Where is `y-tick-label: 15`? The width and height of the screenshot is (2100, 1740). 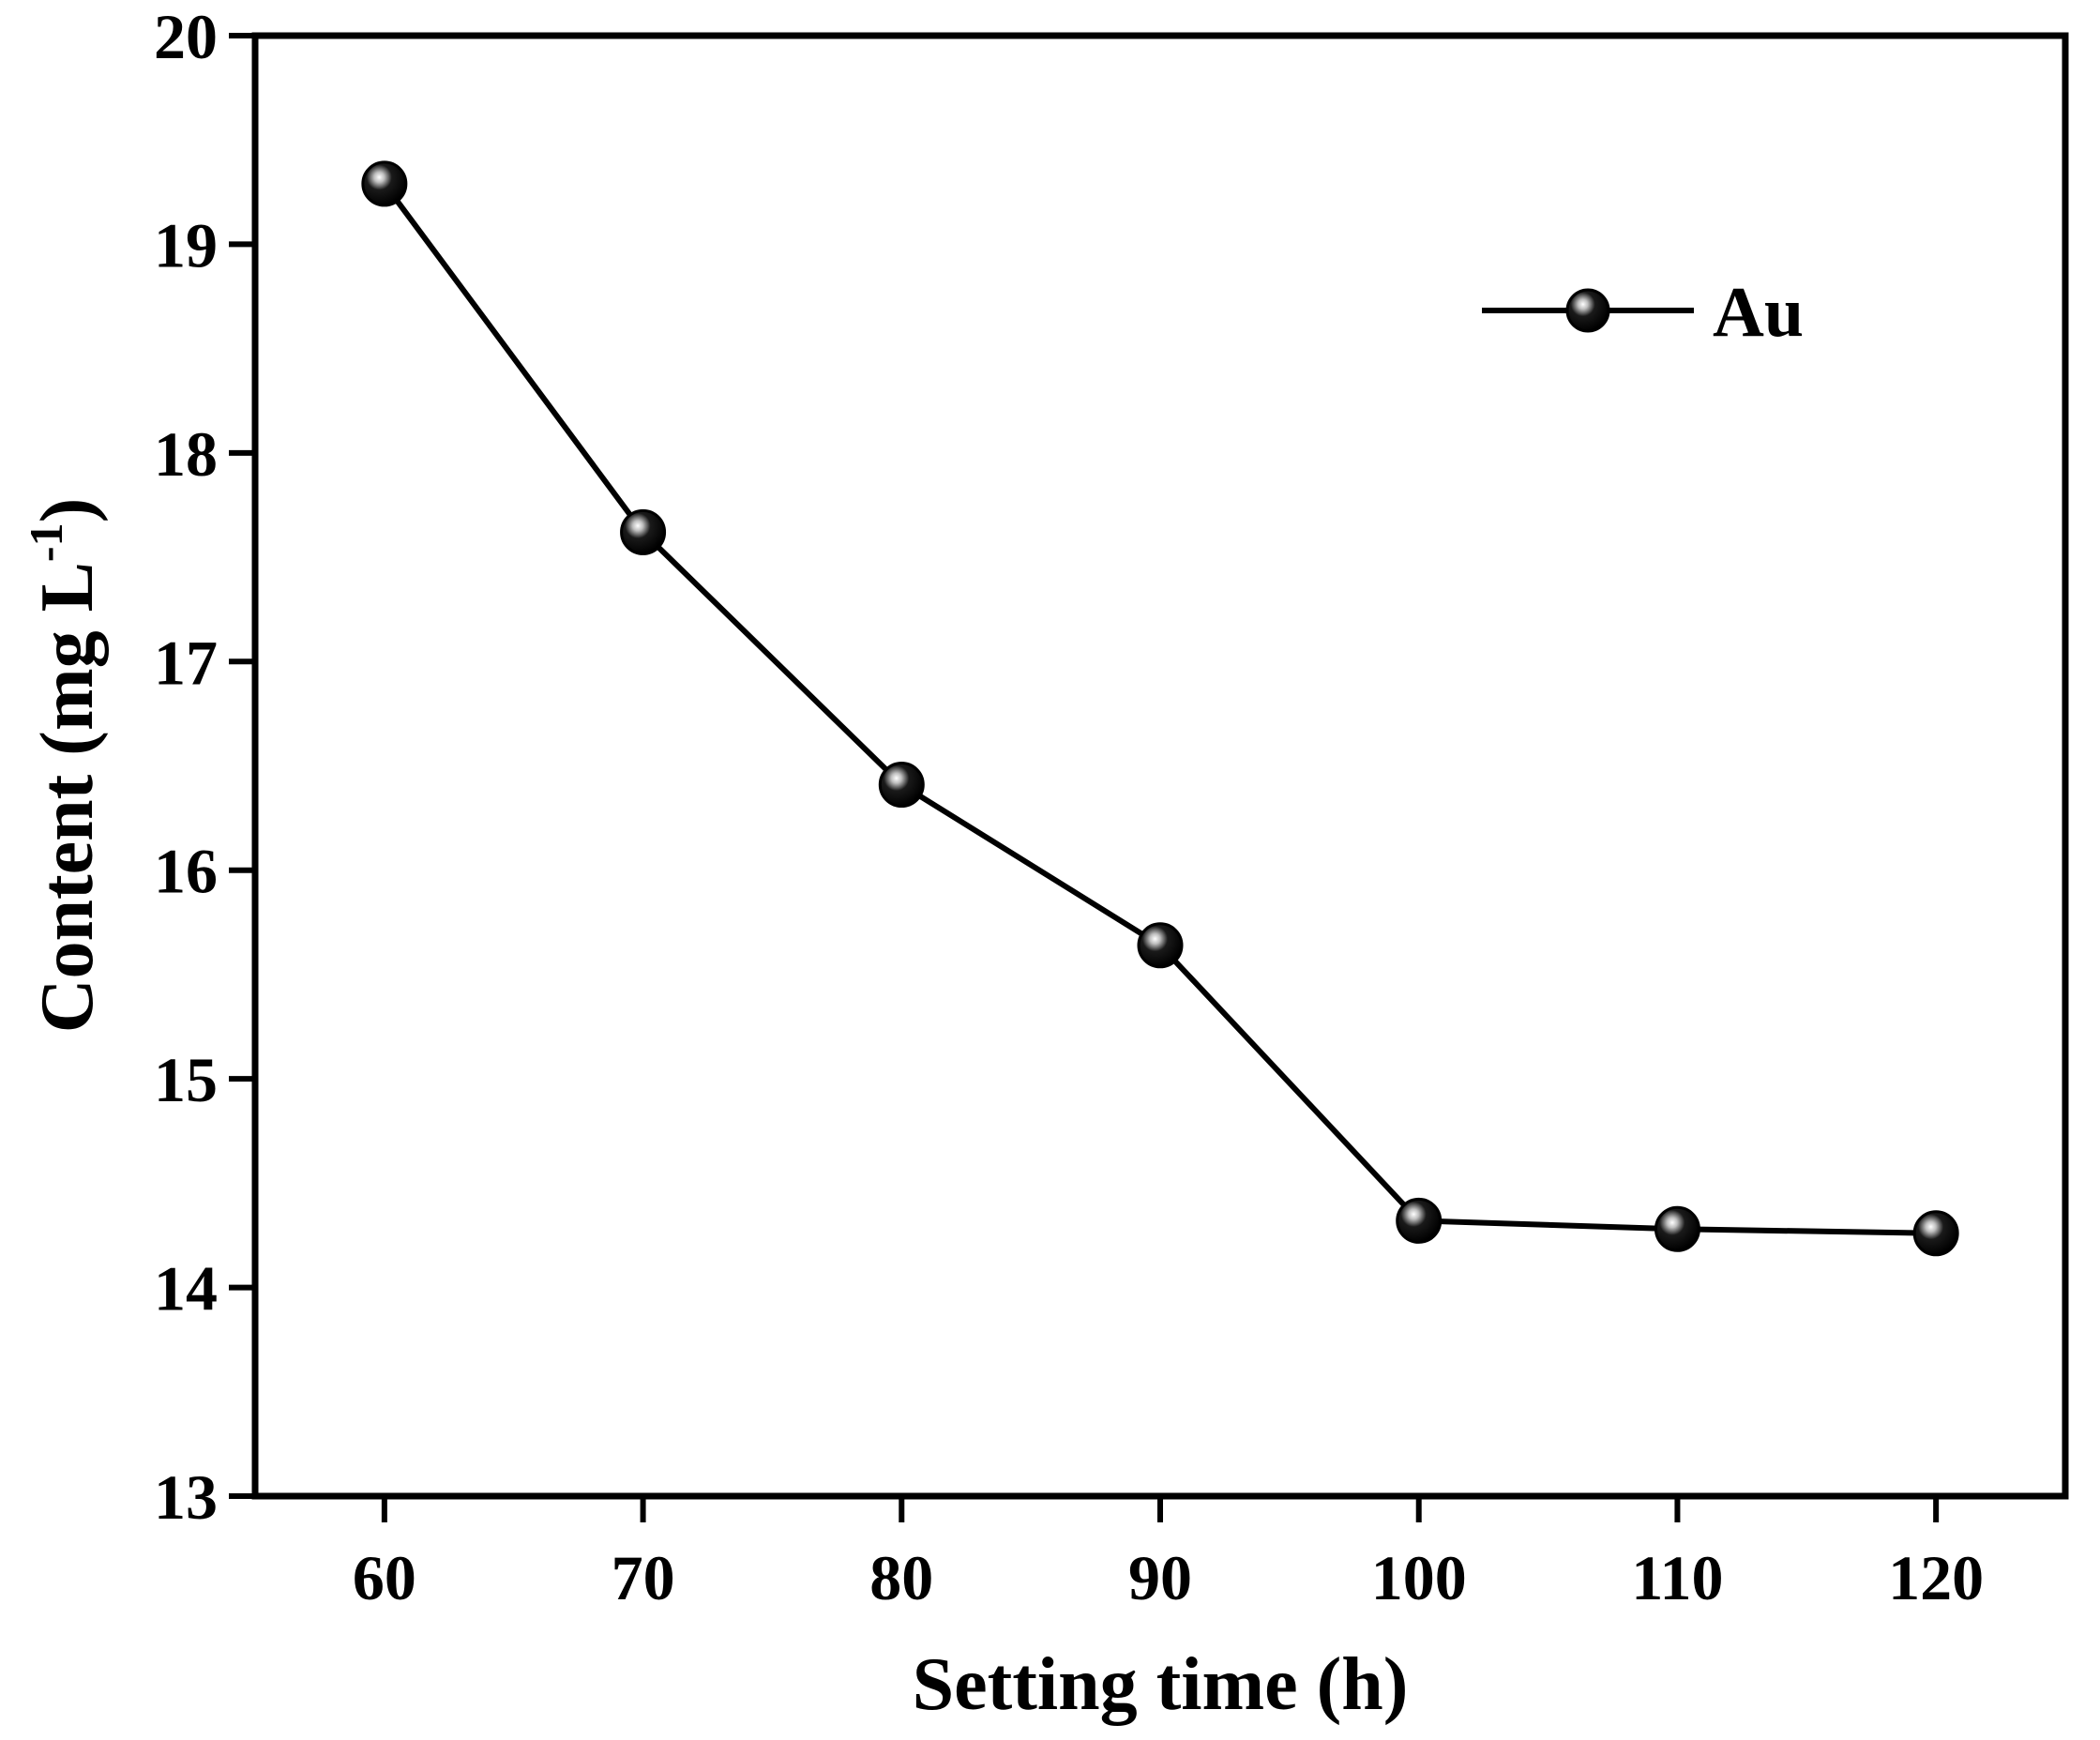
y-tick-label: 15 is located at coordinates (186, 1079).